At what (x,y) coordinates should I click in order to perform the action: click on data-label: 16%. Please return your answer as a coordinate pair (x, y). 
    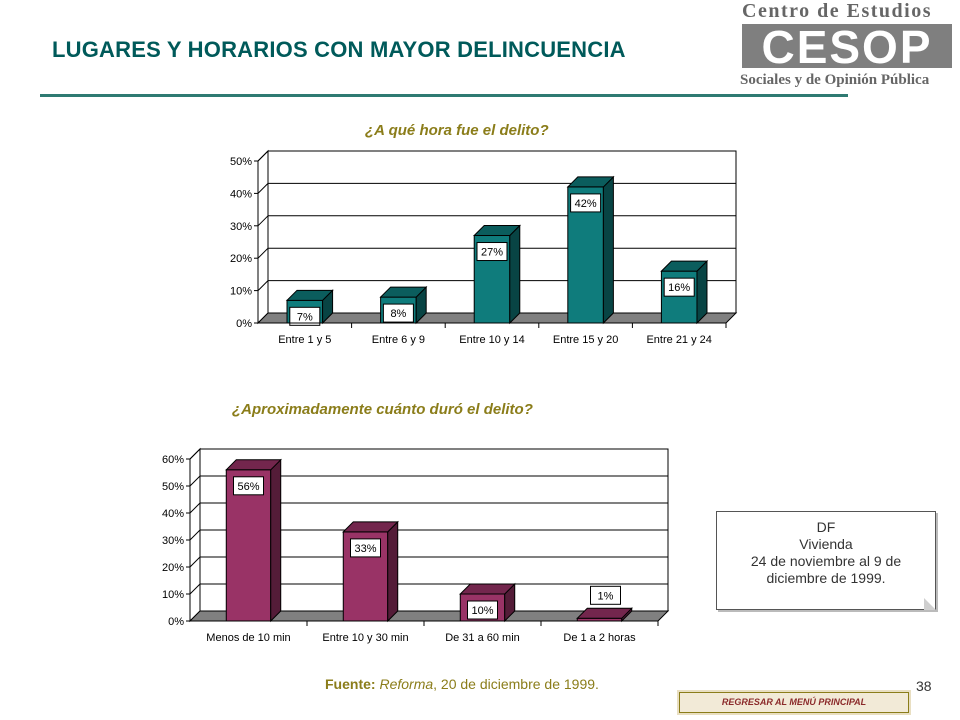
    Looking at the image, I should click on (679, 288).